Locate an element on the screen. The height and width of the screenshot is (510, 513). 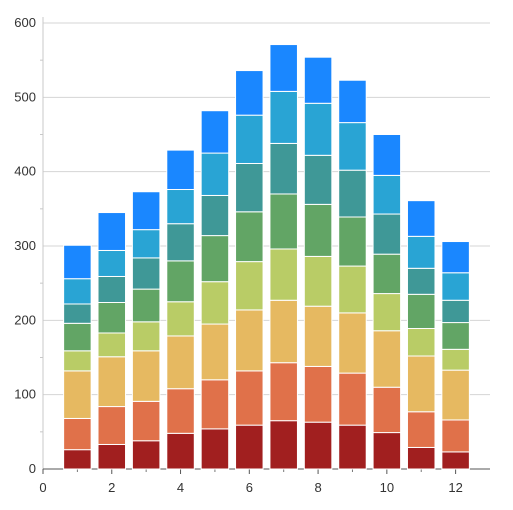
x-tick-label: 10 is located at coordinates (387, 487).